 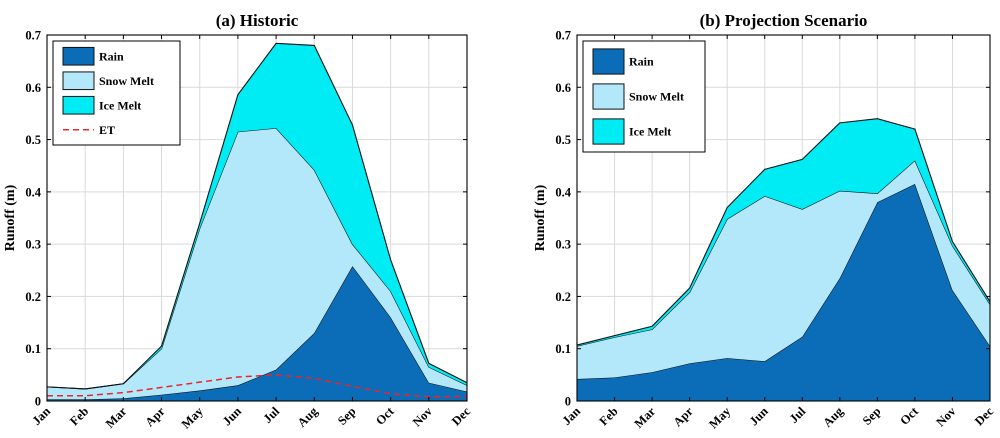 I want to click on legend: Rain Snow Melt Ice Melt, so click(x=644, y=96).